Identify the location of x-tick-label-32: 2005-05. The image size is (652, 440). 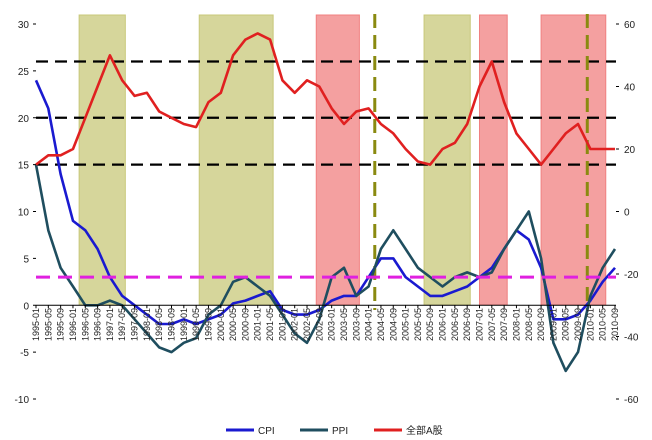
(418, 324).